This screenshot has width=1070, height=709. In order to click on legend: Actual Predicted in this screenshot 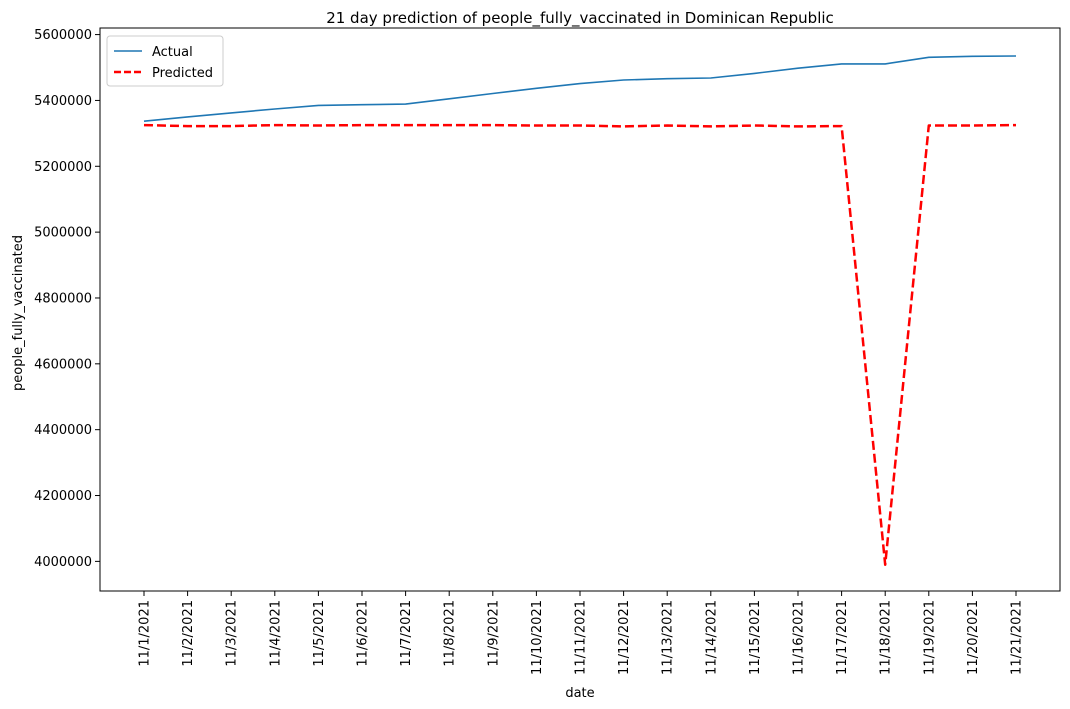, I will do `click(165, 61)`.